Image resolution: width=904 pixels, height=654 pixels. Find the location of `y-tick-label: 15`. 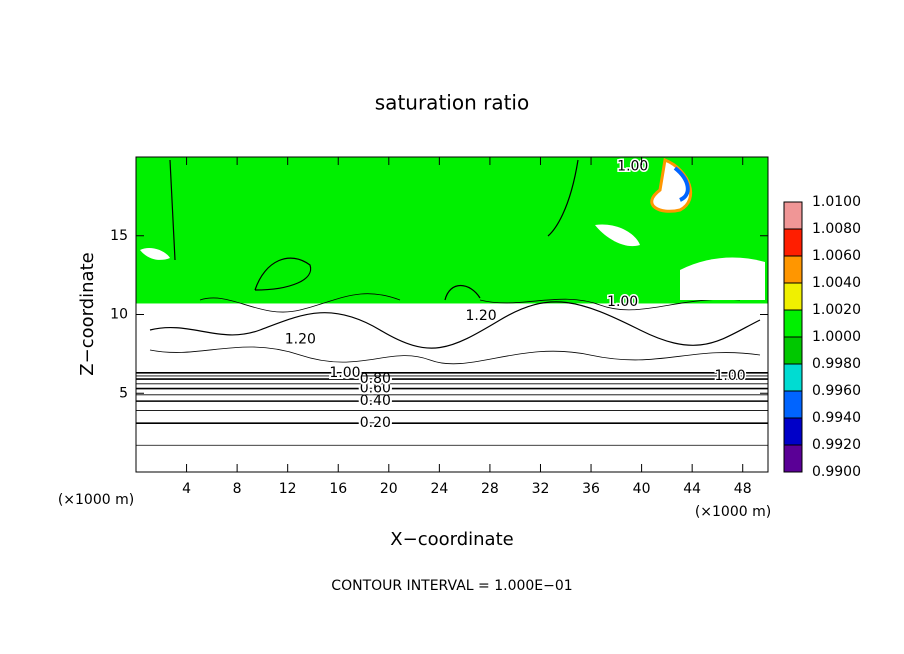

y-tick-label: 15 is located at coordinates (119, 236).